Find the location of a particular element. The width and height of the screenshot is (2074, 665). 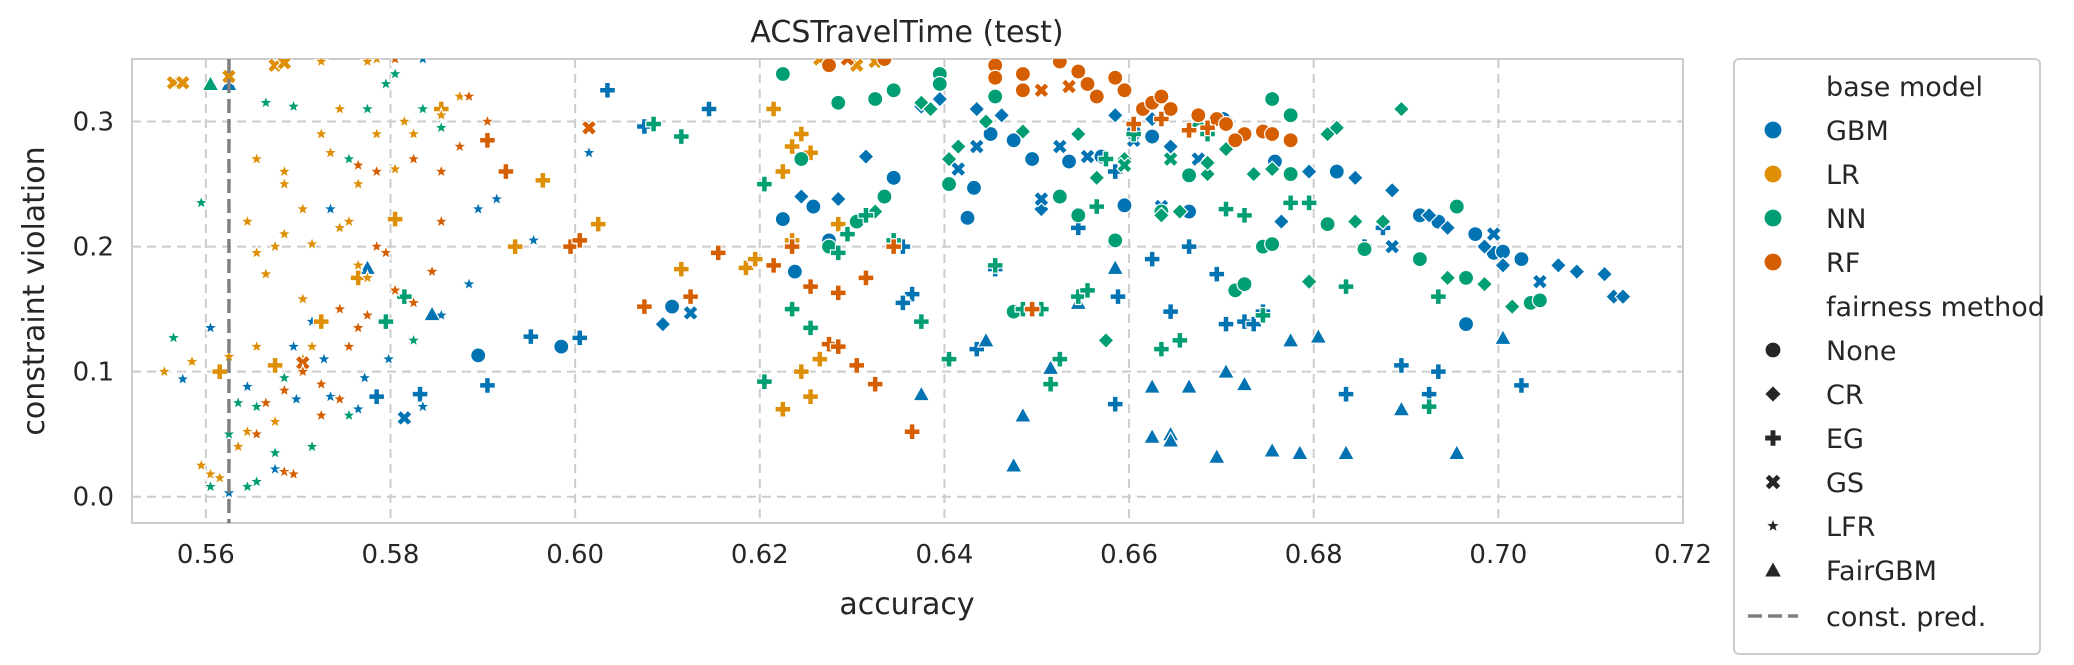

x-tick-label: 0.58 is located at coordinates (391, 555).